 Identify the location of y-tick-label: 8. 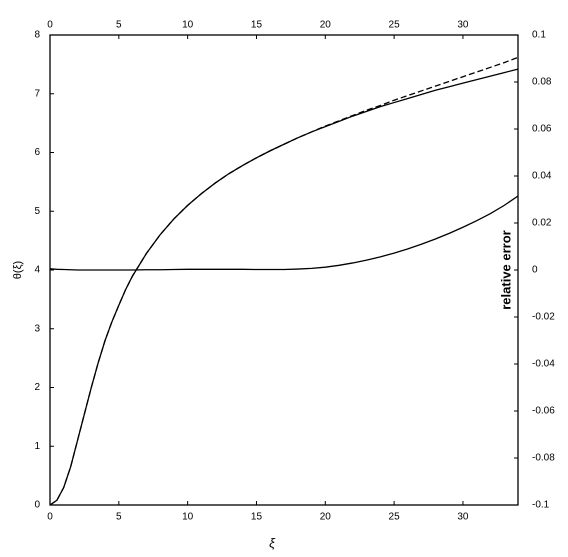
(37, 35).